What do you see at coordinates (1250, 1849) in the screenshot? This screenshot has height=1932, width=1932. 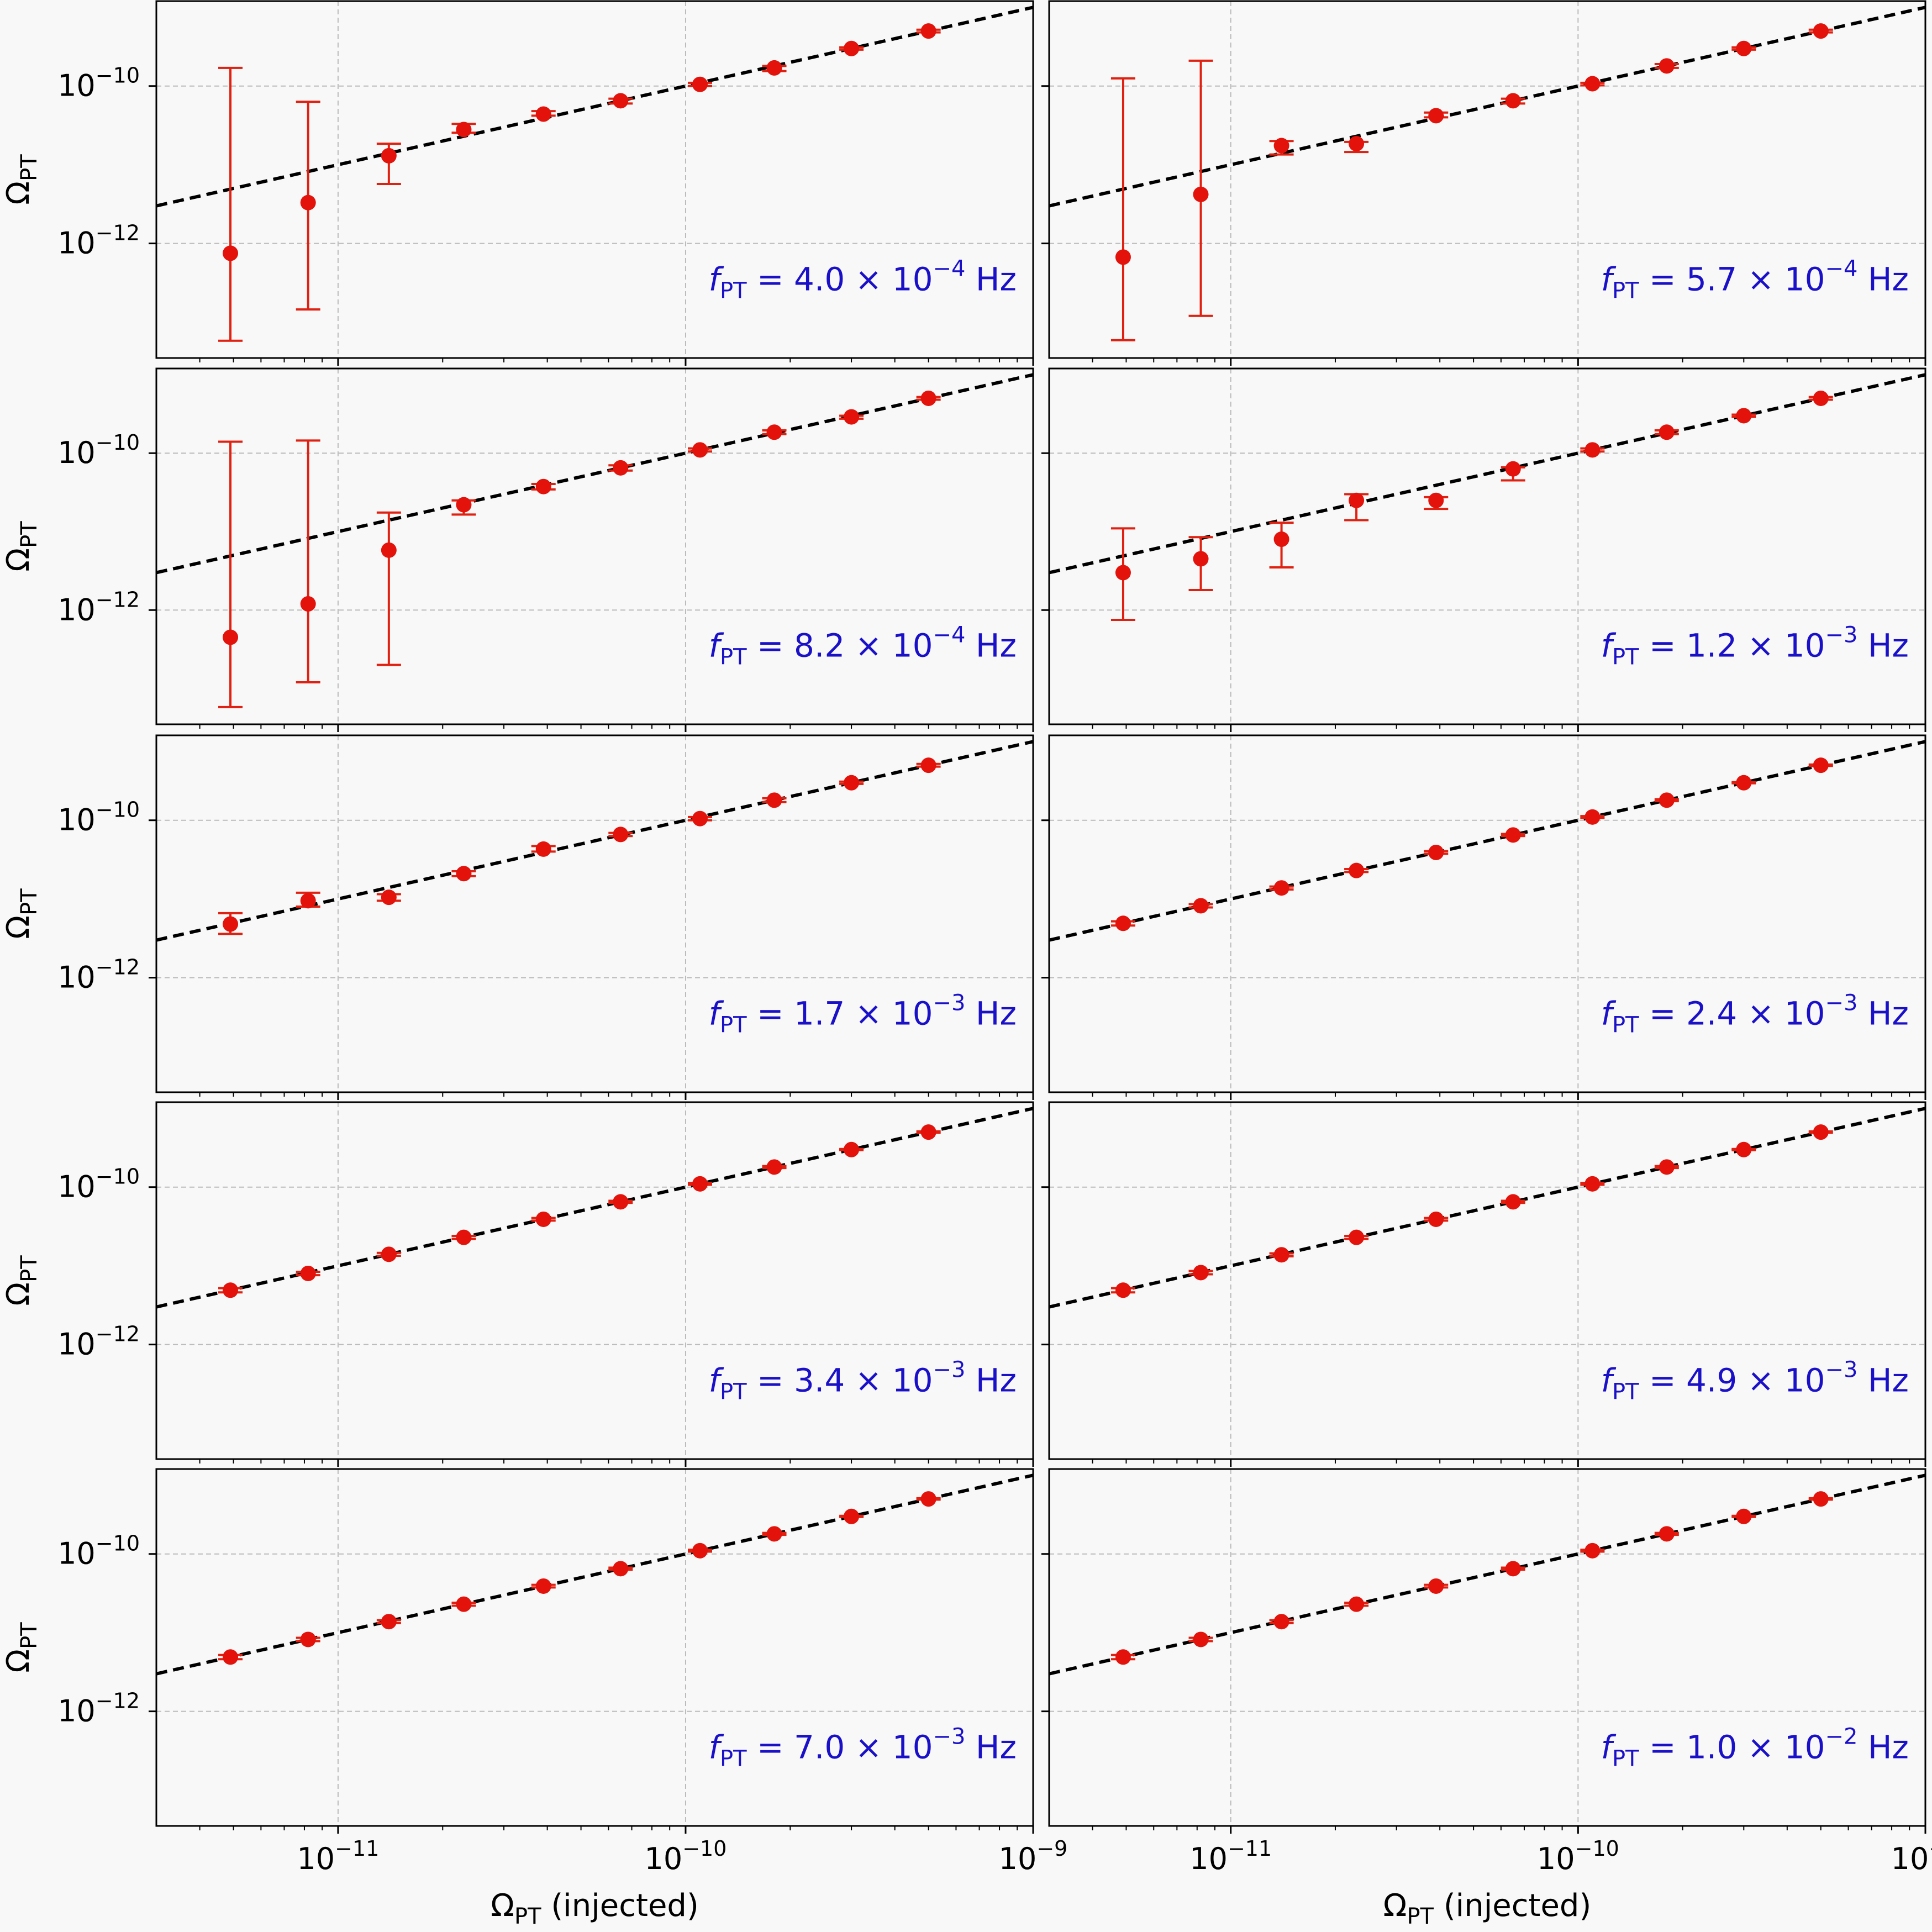 I see `x-tick-label-exponent: −11` at bounding box center [1250, 1849].